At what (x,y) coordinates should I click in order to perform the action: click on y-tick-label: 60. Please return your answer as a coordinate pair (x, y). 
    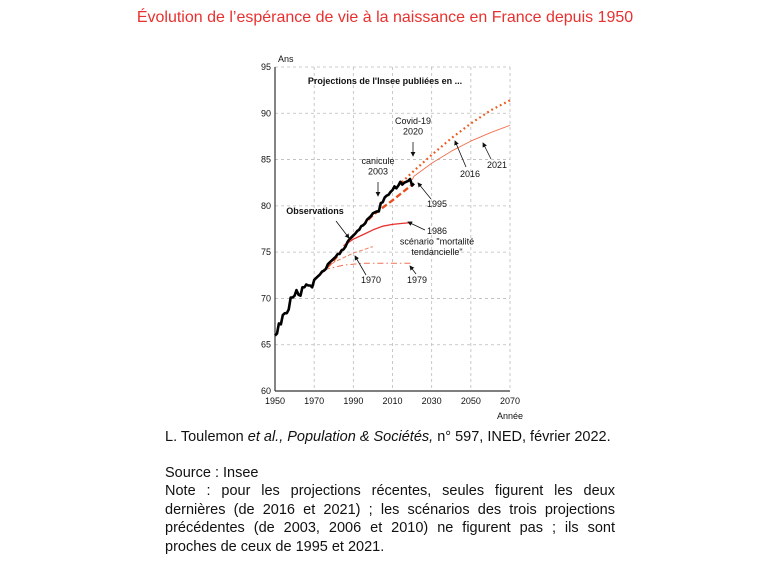
    Looking at the image, I should click on (266, 391).